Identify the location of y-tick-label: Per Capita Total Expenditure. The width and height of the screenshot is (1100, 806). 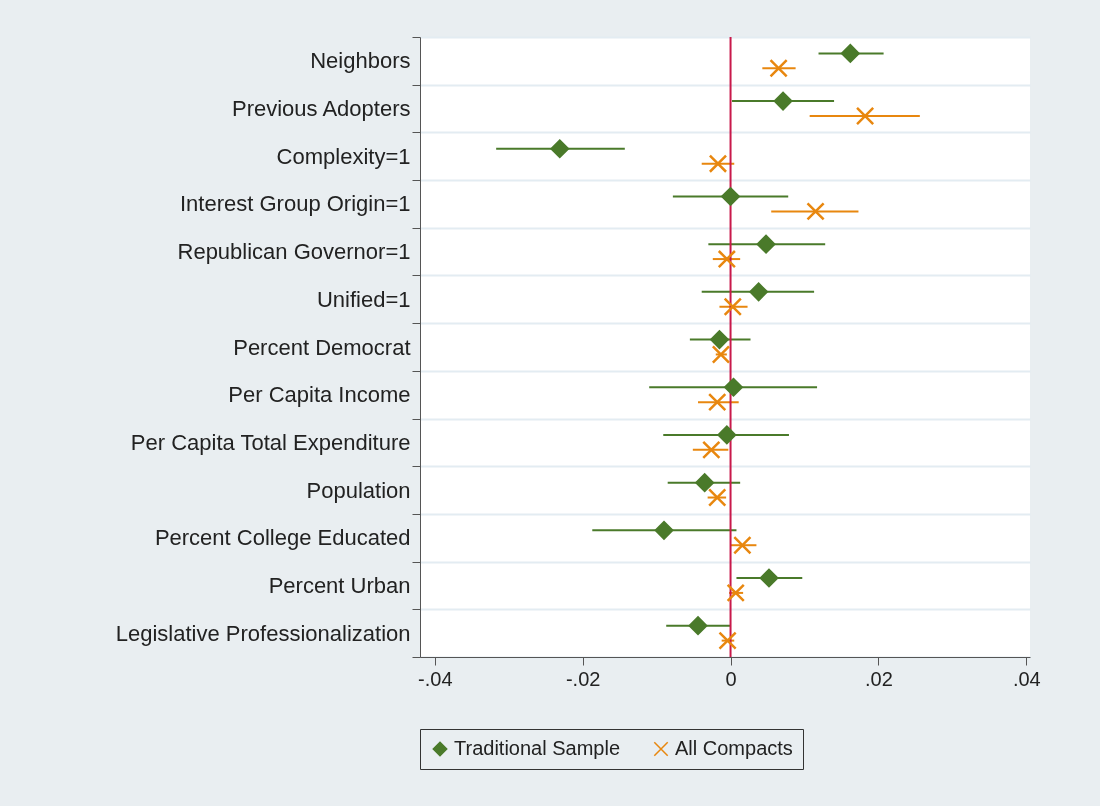
(270, 442).